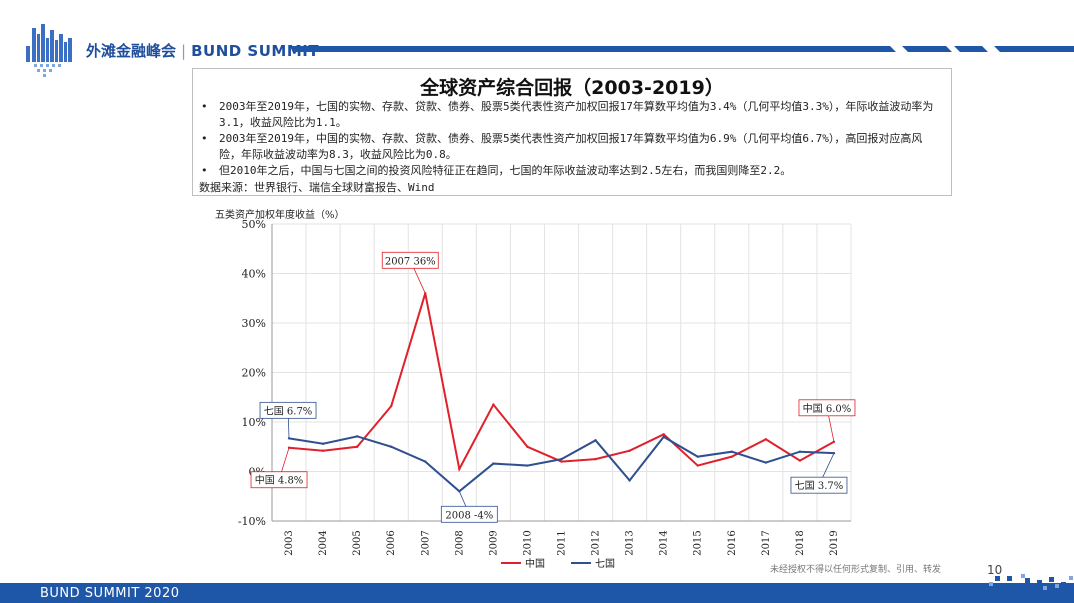 This screenshot has height=603, width=1074. I want to click on x-tick-label: 2015, so click(698, 542).